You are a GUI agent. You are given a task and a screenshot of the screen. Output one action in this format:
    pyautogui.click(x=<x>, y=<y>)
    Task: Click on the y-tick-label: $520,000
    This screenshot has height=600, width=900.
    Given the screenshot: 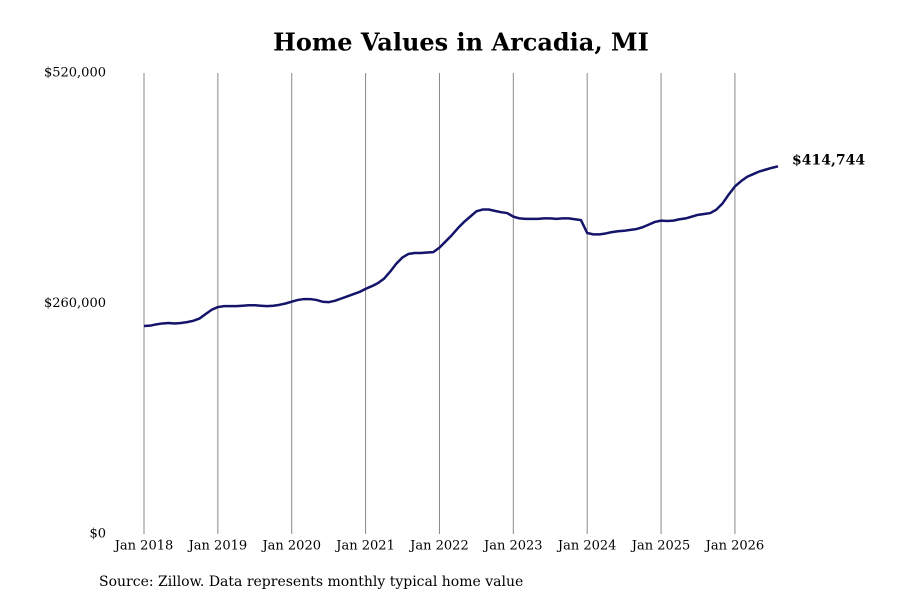 What is the action you would take?
    pyautogui.click(x=75, y=73)
    